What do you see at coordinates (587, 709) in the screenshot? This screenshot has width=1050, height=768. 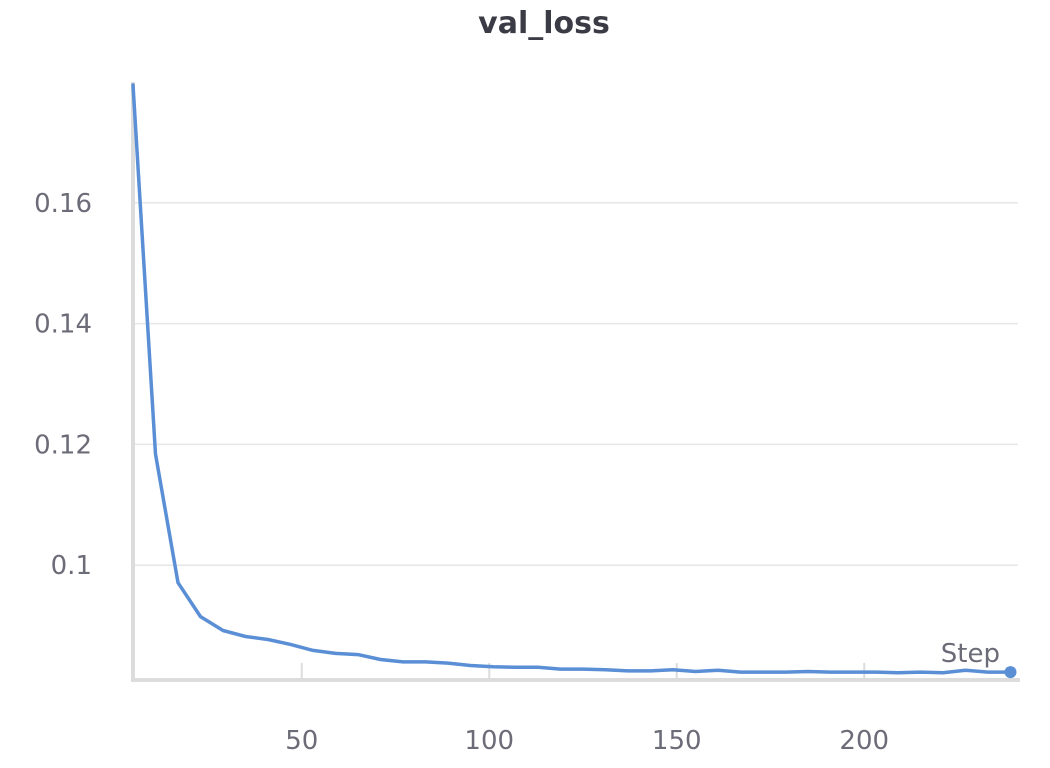 I see `x-axis-ticks: 50 100 150 200` at bounding box center [587, 709].